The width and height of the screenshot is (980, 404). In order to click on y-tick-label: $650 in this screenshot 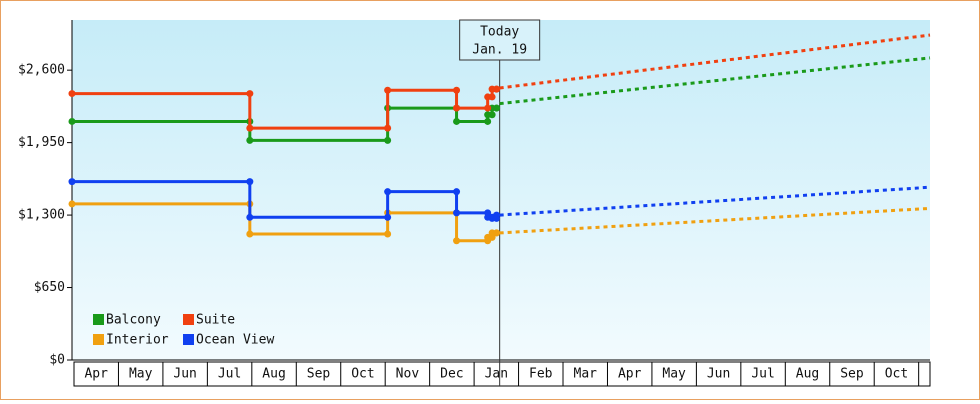, I will do `click(49, 287)`.